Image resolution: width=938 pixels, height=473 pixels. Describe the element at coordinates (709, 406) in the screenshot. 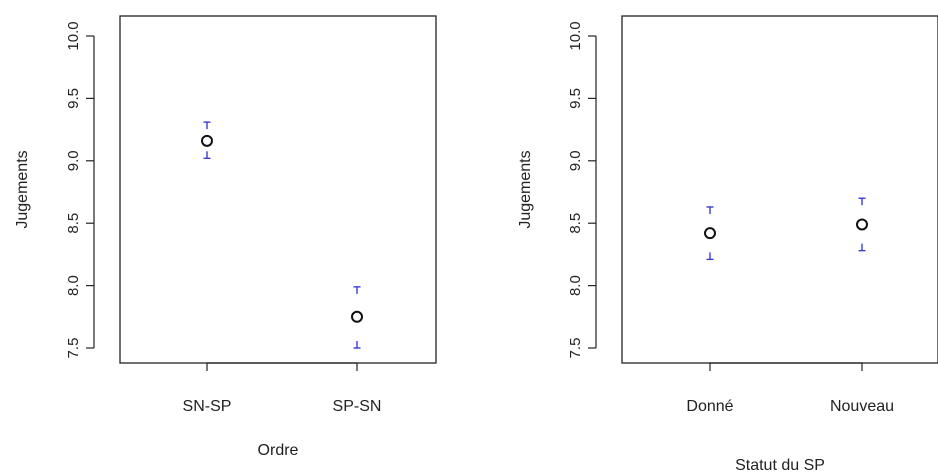

I see `x-tick-label: Donné` at that location.